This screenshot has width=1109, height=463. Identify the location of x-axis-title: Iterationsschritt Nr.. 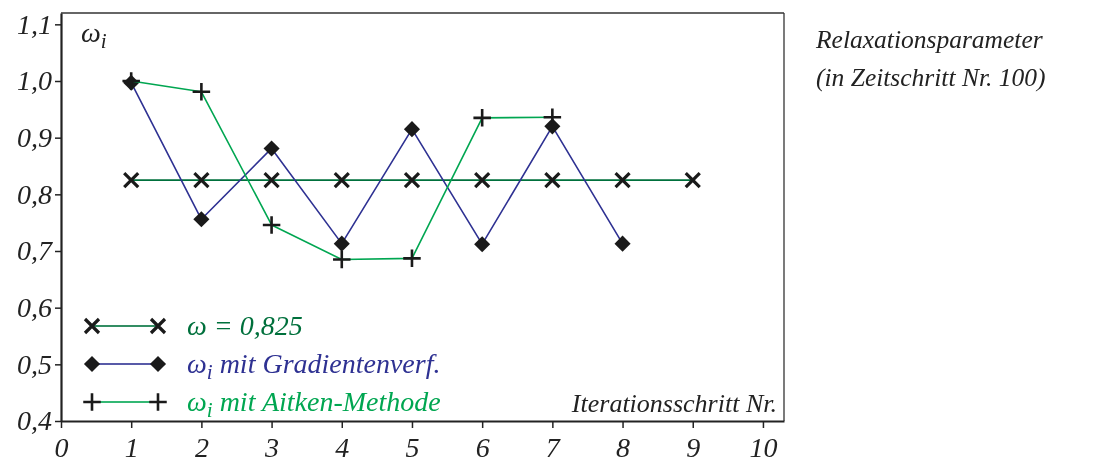
(673, 403).